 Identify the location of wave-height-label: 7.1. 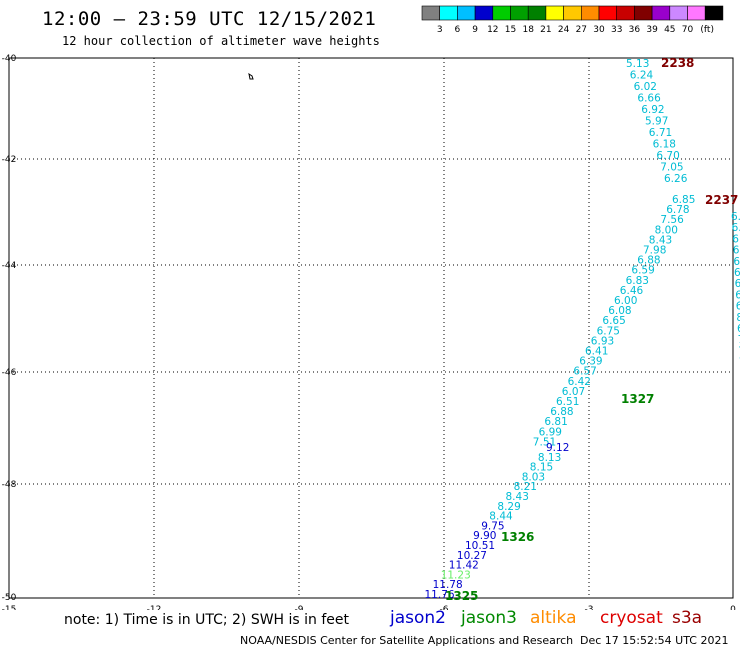
(739, 351).